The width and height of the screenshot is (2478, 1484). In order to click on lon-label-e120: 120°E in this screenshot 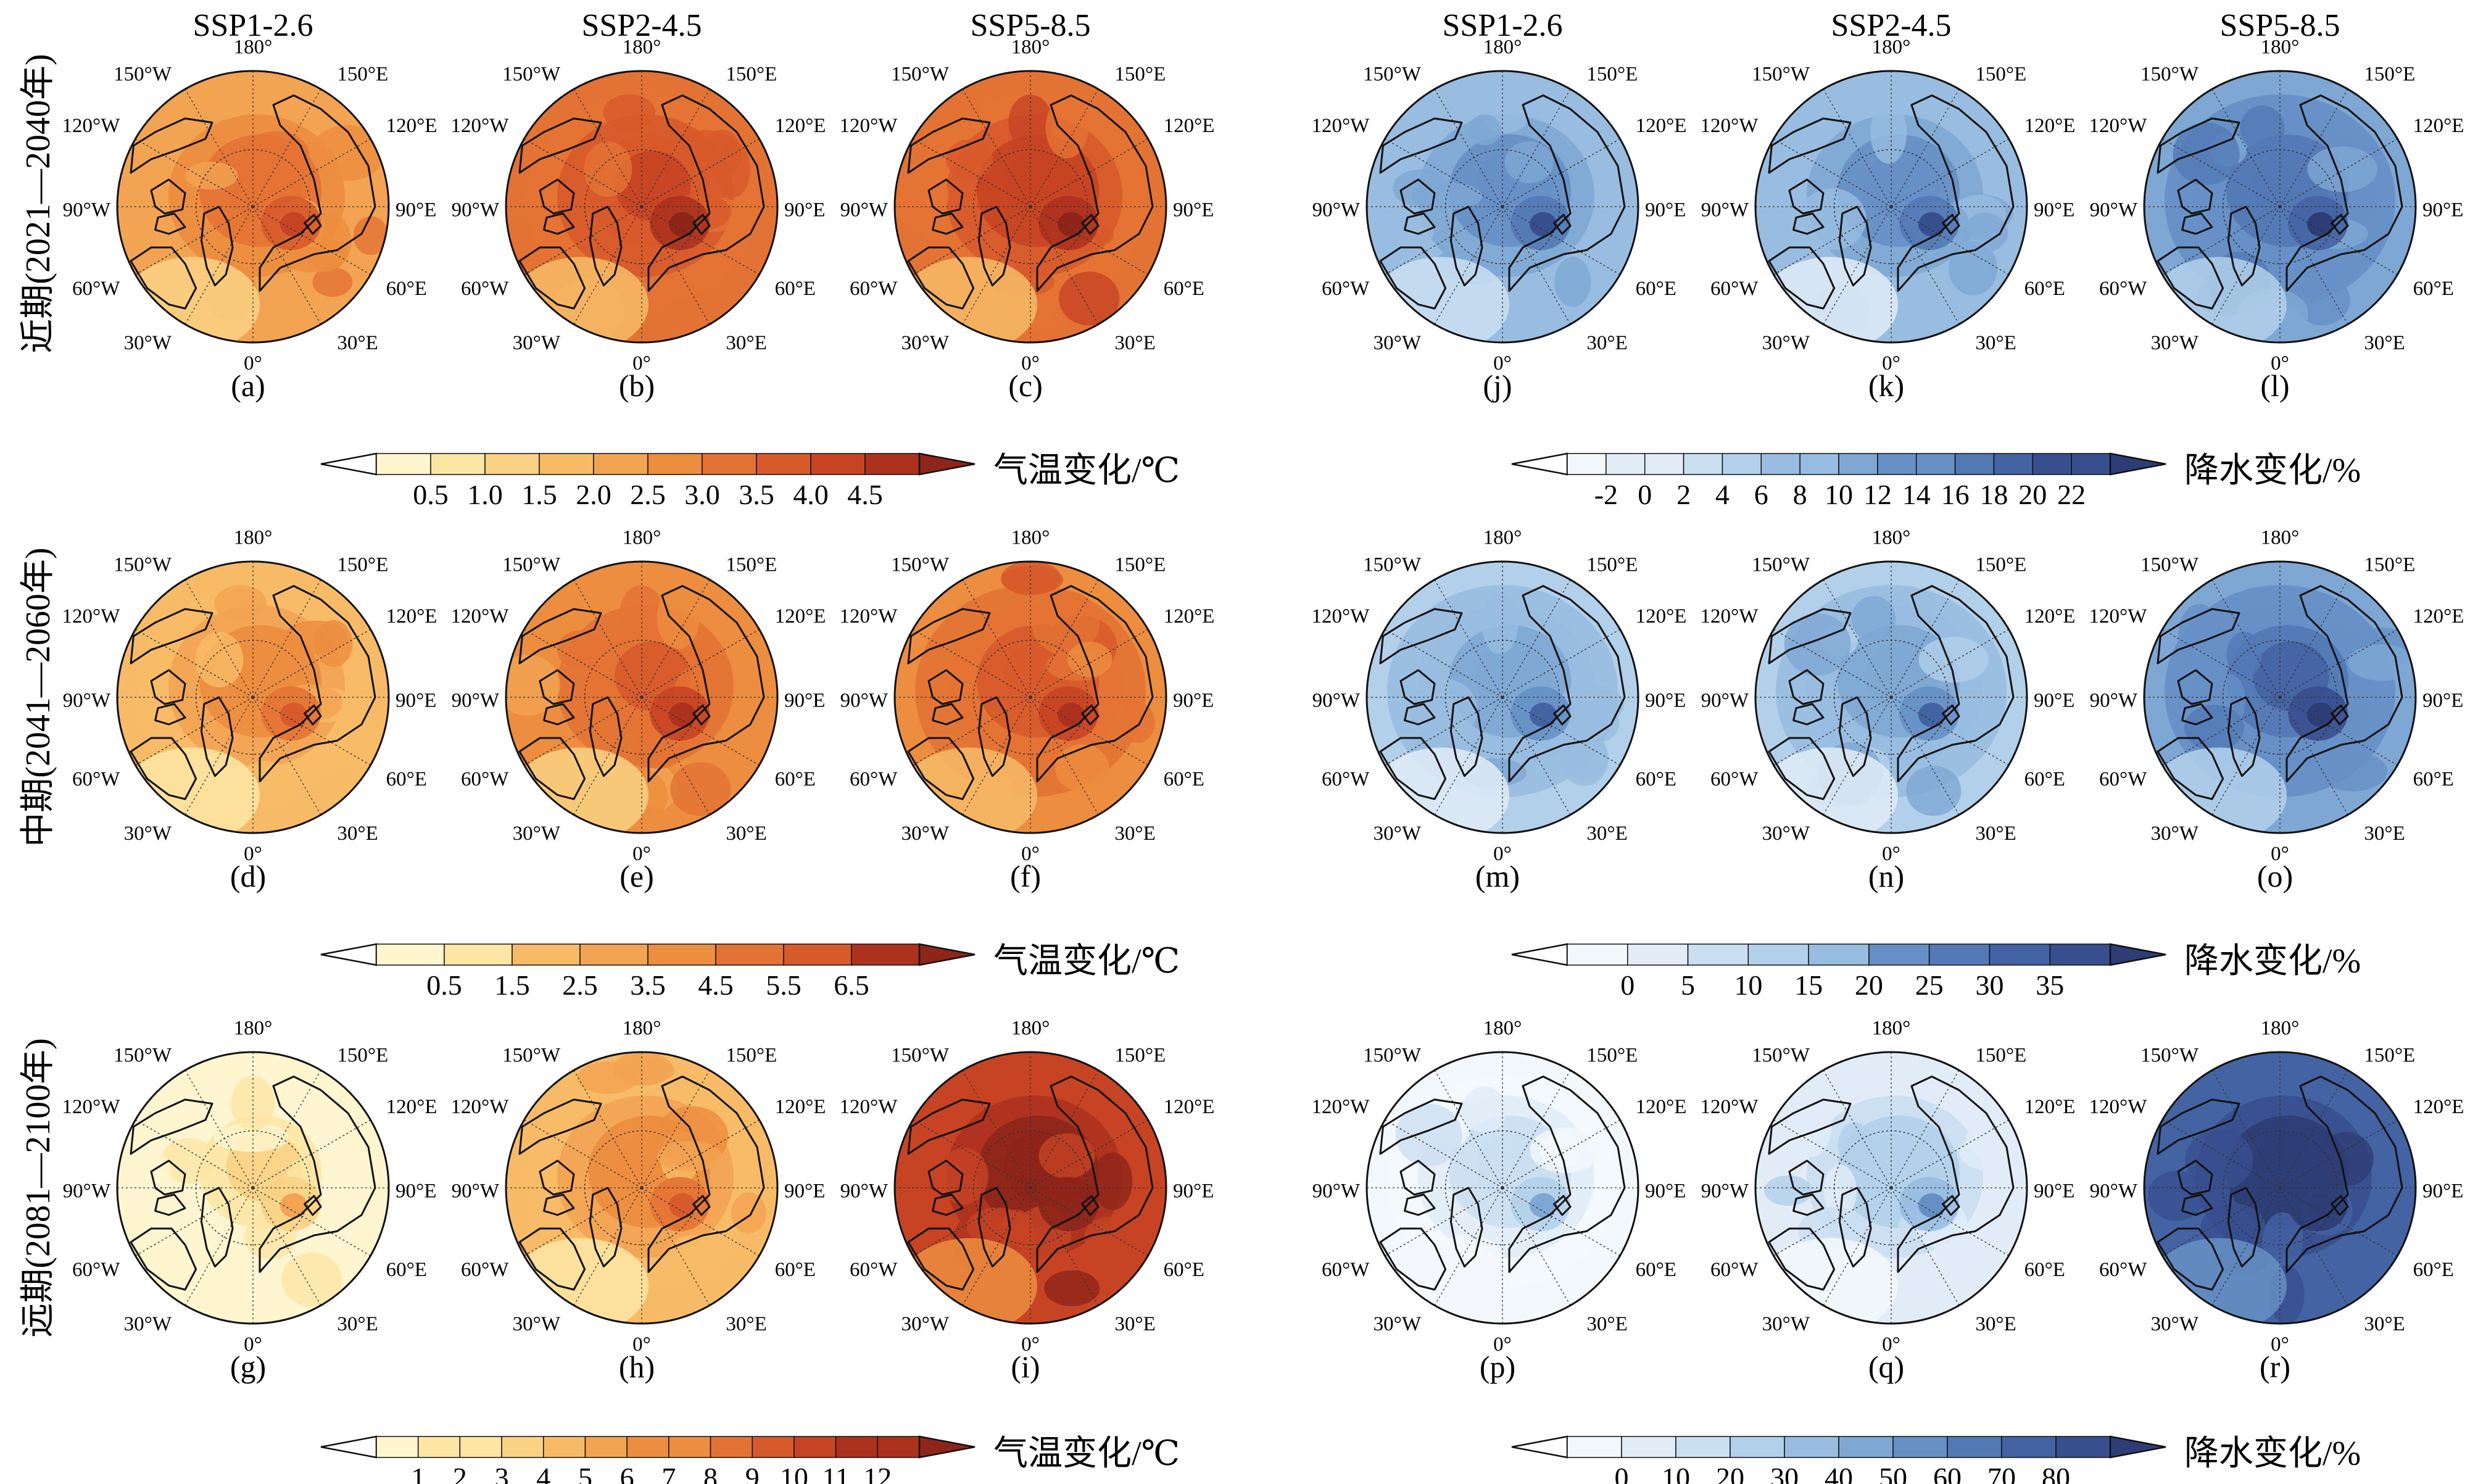, I will do `click(800, 126)`.